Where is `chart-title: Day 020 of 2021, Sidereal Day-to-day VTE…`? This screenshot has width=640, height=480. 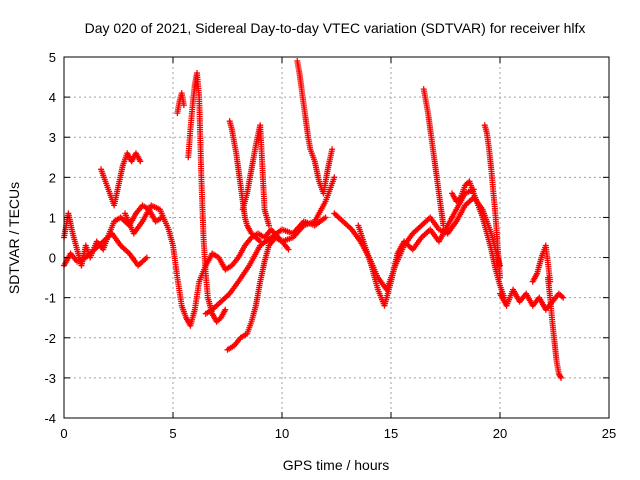
chart-title: Day 020 of 2021, Sidereal Day-to-day VTE… is located at coordinates (335, 28).